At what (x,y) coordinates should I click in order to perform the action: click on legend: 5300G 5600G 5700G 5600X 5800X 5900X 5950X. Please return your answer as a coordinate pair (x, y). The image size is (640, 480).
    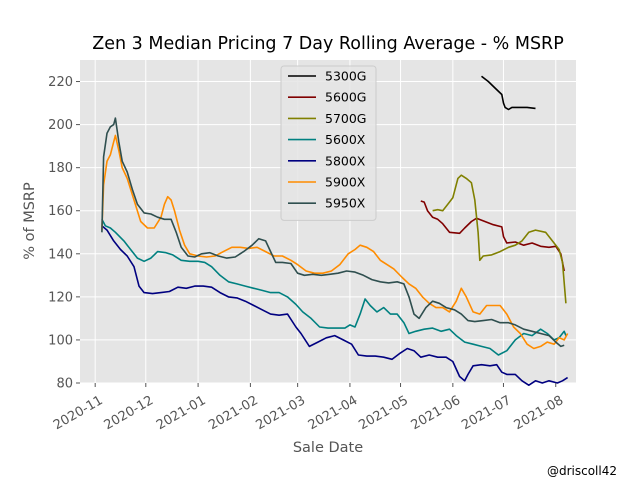
    Looking at the image, I should click on (328, 143).